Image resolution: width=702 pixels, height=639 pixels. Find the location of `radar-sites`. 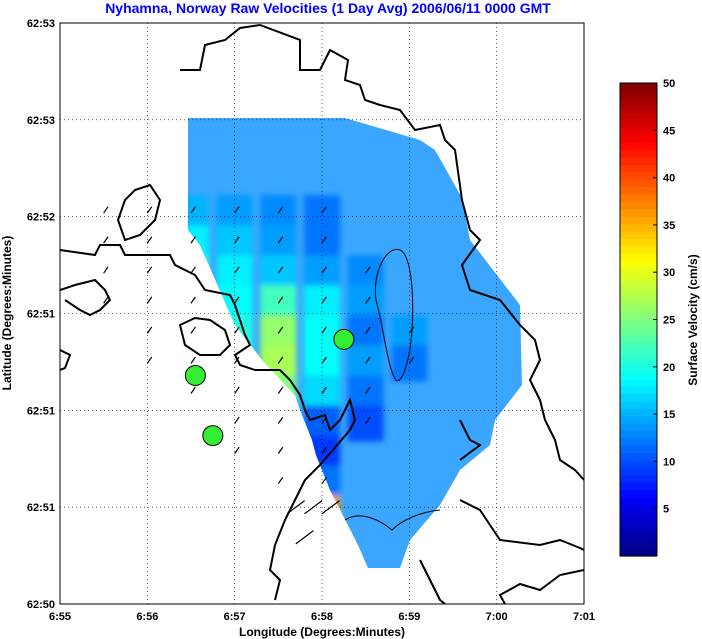

radar-sites is located at coordinates (269, 387).